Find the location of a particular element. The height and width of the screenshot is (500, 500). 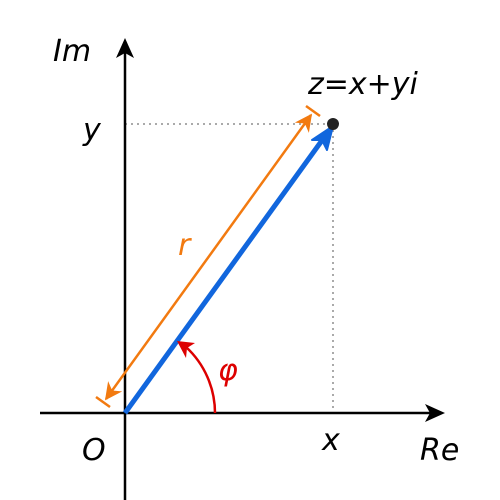

vector-arrow is located at coordinates (322, 138).